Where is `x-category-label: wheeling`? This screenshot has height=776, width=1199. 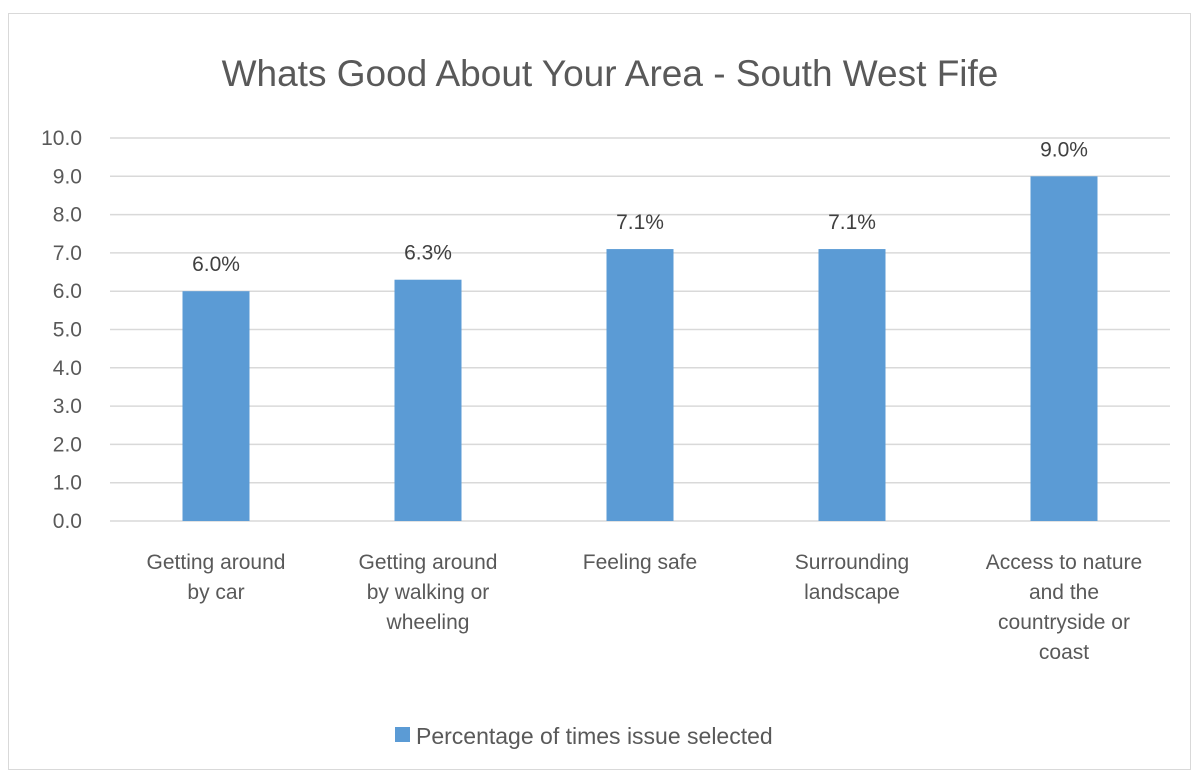
x-category-label: wheeling is located at coordinates (428, 622).